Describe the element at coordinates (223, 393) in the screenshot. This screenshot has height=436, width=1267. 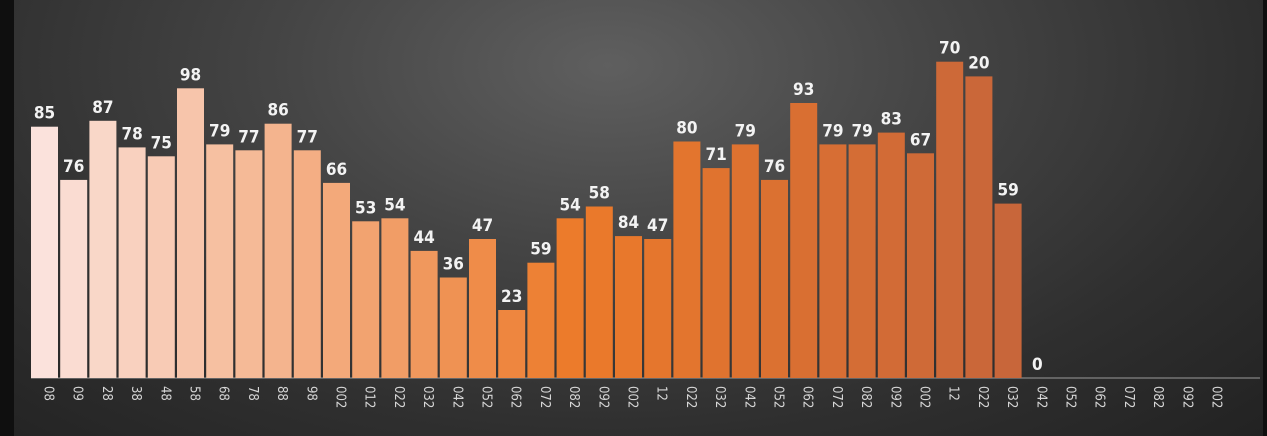
I see `x-tick-label: 68` at that location.